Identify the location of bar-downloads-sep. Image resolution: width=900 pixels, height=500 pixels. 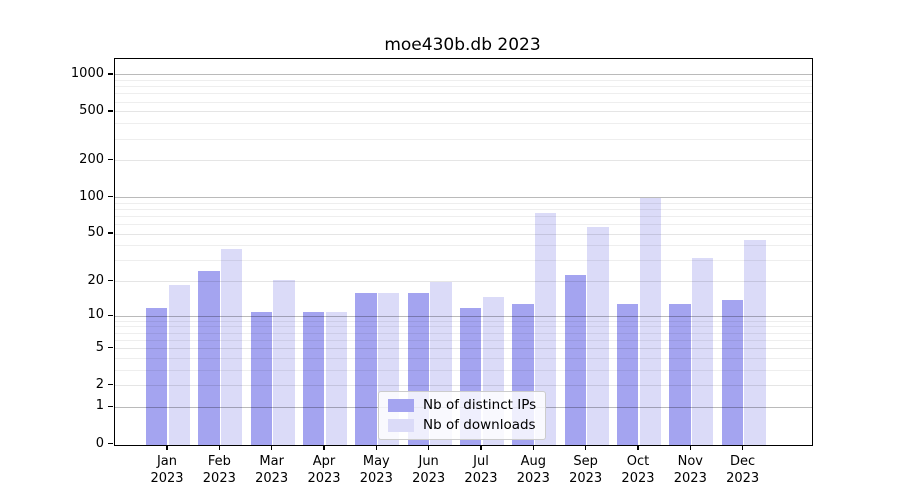
(598, 335).